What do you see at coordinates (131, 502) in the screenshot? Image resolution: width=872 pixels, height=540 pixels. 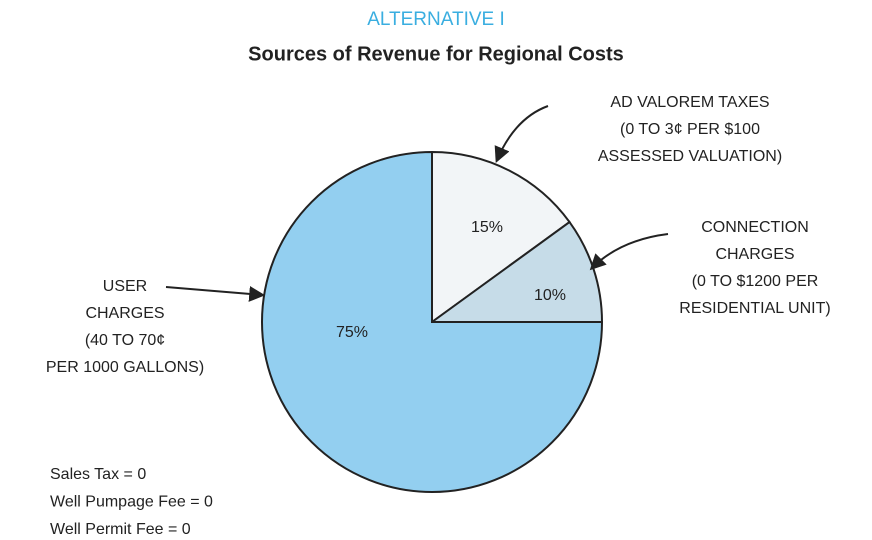 I see `note: Well Pumpage Fee = 0` at bounding box center [131, 502].